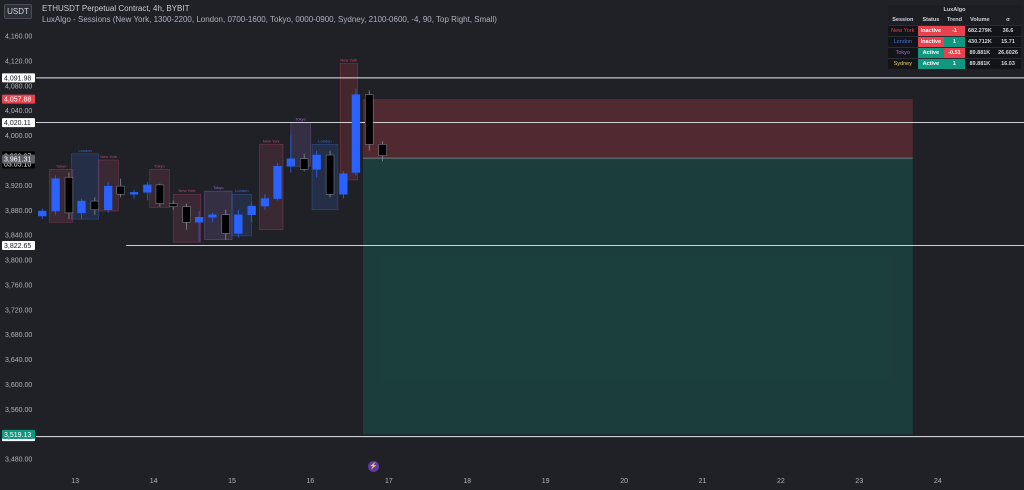  What do you see at coordinates (17, 246) in the screenshot?
I see `line-price-label: 3,822.65` at bounding box center [17, 246].